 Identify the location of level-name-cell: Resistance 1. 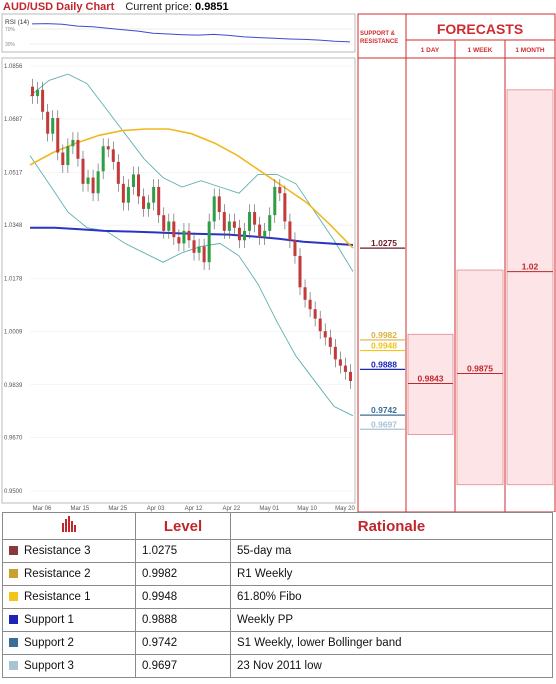
(69, 597).